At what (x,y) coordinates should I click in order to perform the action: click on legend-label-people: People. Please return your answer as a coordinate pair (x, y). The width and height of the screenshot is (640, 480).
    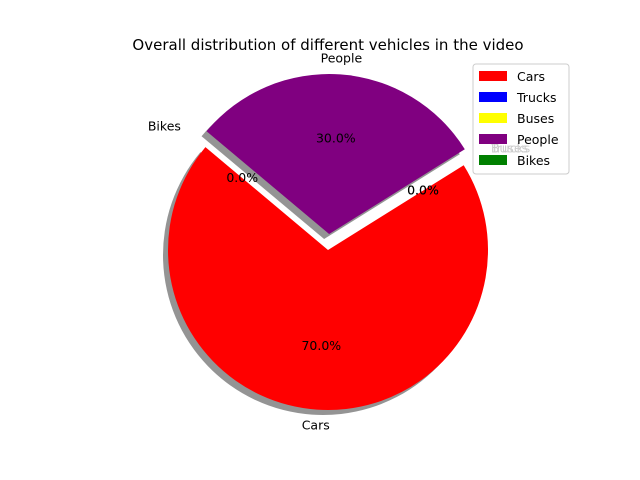
    Looking at the image, I should click on (538, 139).